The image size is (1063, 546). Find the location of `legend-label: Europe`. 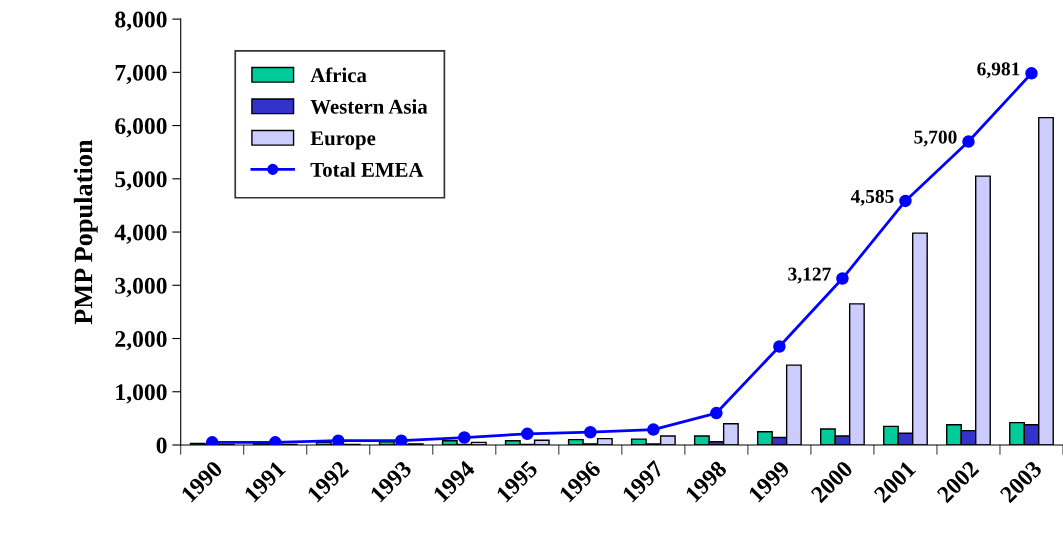

legend-label: Europe is located at coordinates (343, 140).